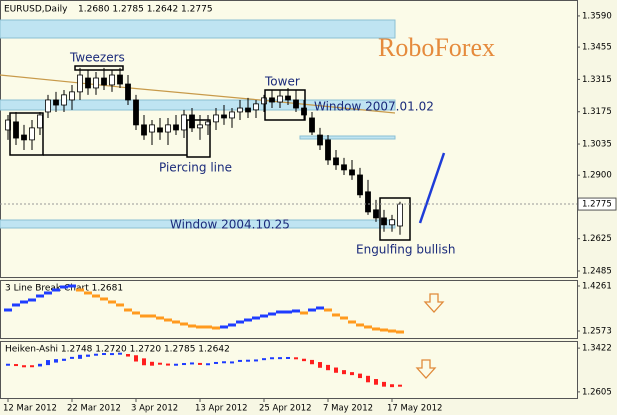 Image resolution: width=617 pixels, height=415 pixels. I want to click on y-tick-label: 1.3455, so click(597, 48).